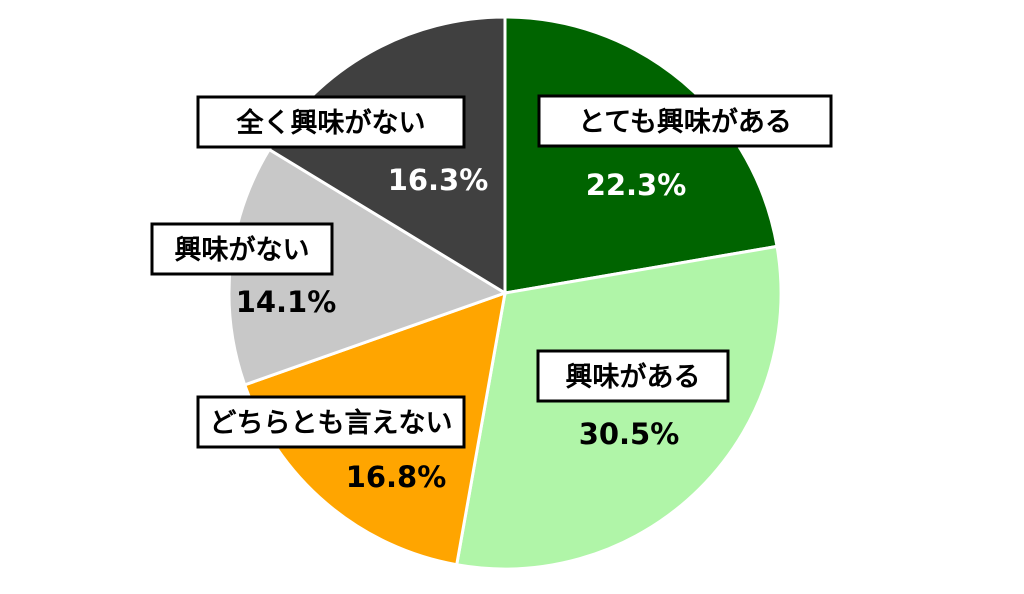 The height and width of the screenshot is (594, 1024). What do you see at coordinates (438, 180) in the screenshot?
I see `value-label-5: 16.3%` at bounding box center [438, 180].